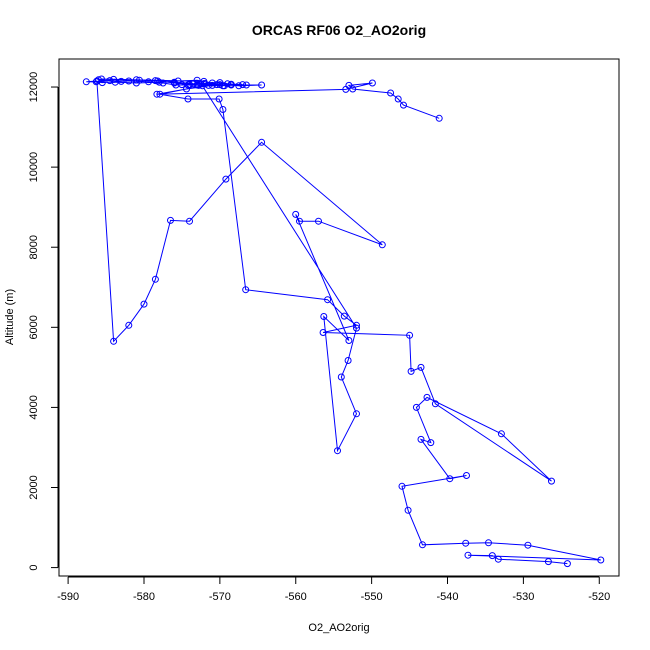 Image resolution: width=650 pixels, height=650 pixels. What do you see at coordinates (338, 628) in the screenshot?
I see `x-axis-label: O2_AO2orig` at bounding box center [338, 628].